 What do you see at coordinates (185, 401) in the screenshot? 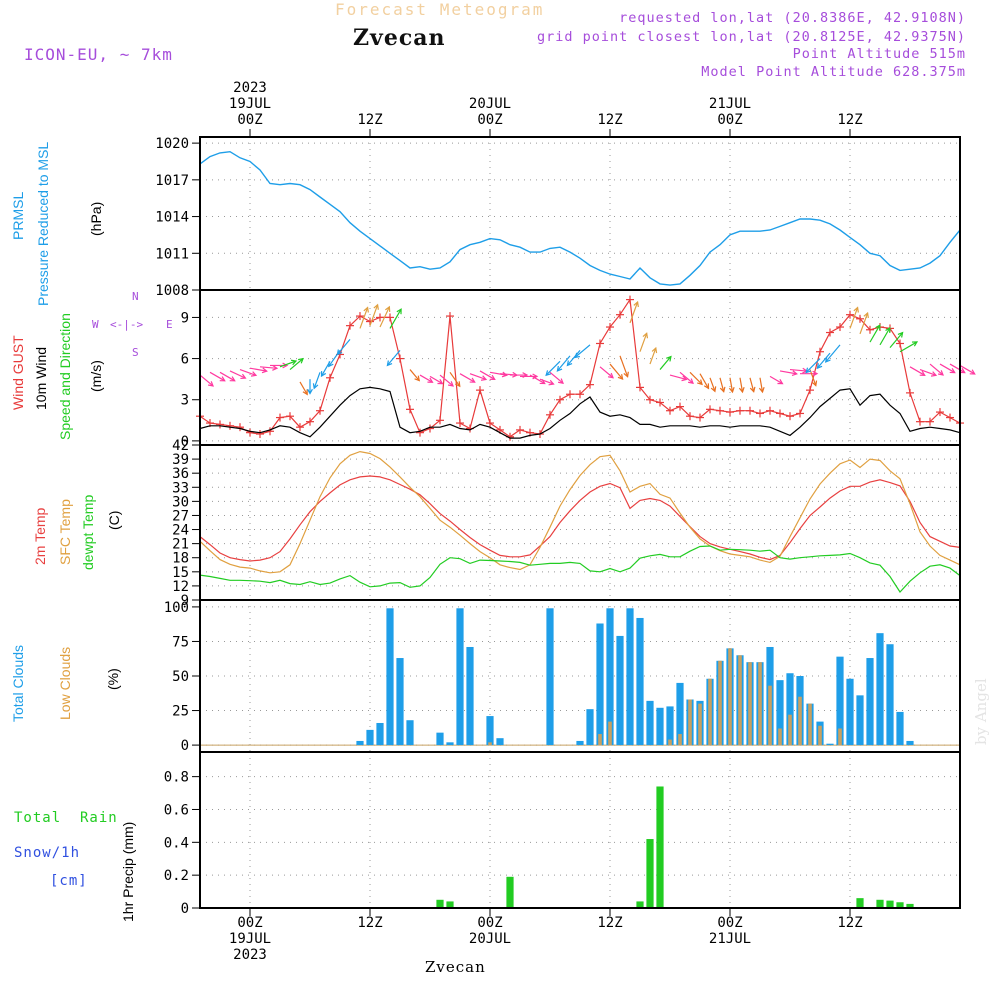
I see `y-tick-label: 3` at bounding box center [185, 401].